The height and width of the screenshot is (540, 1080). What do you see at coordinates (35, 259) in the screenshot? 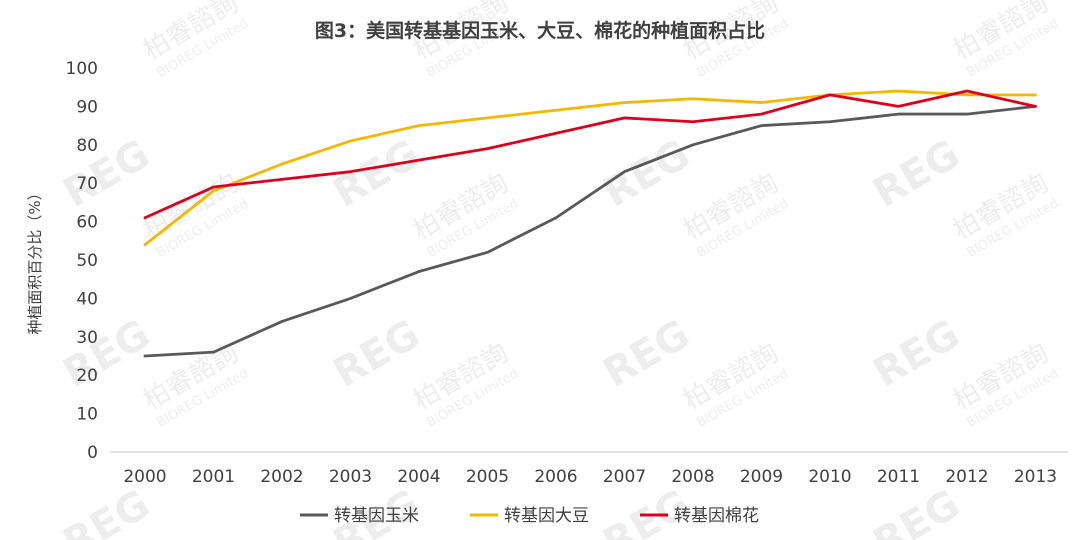
I see `y-axis-label: 种植面积百分比（%）` at bounding box center [35, 259].